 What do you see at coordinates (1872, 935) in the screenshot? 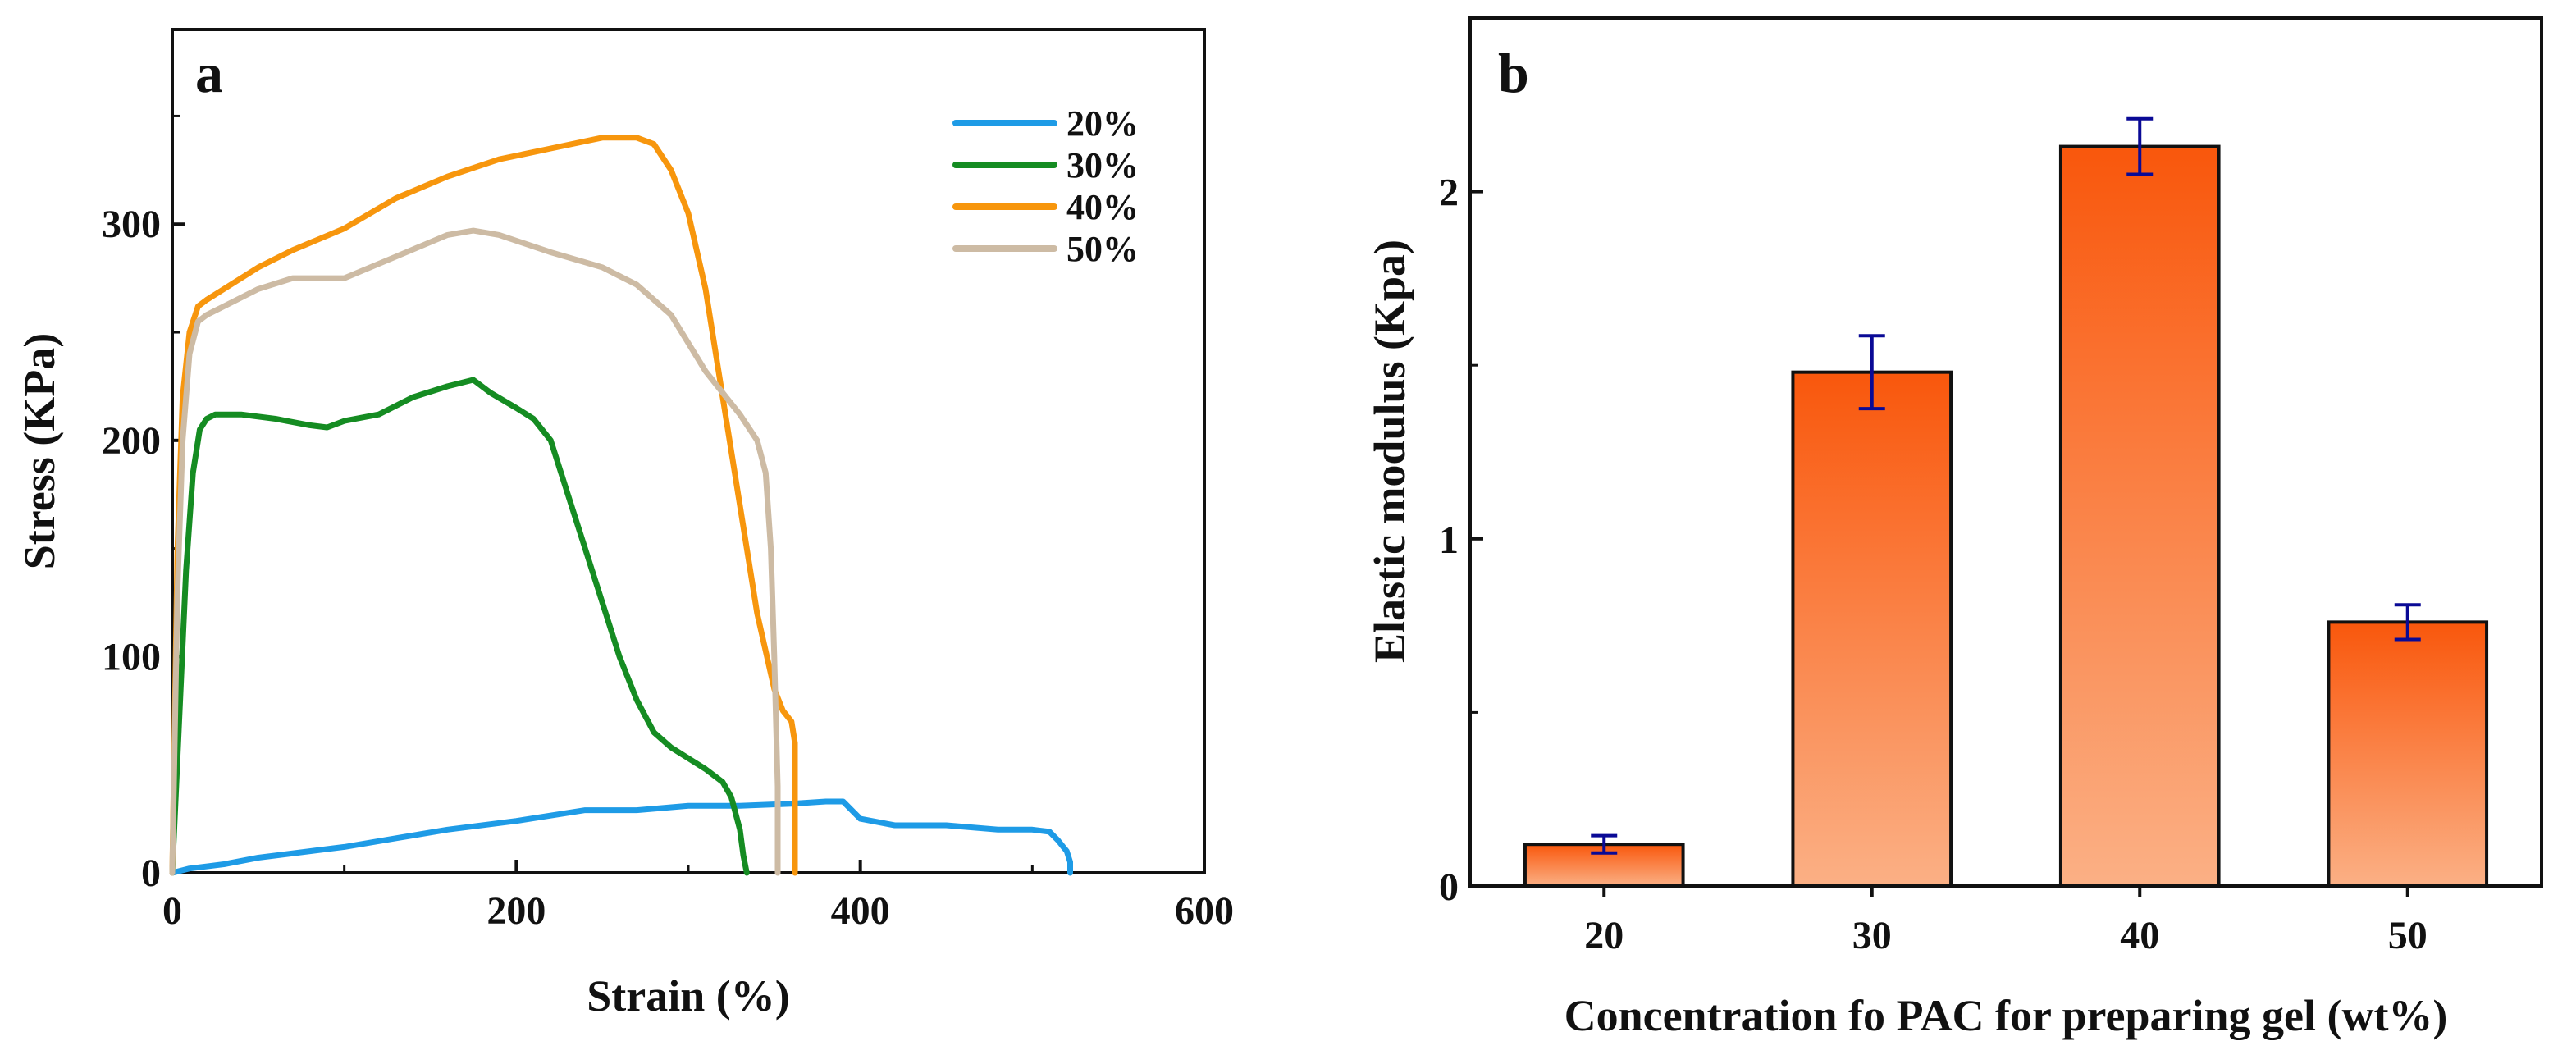
I see `panel-b-x-tick-label: 30` at bounding box center [1872, 935].